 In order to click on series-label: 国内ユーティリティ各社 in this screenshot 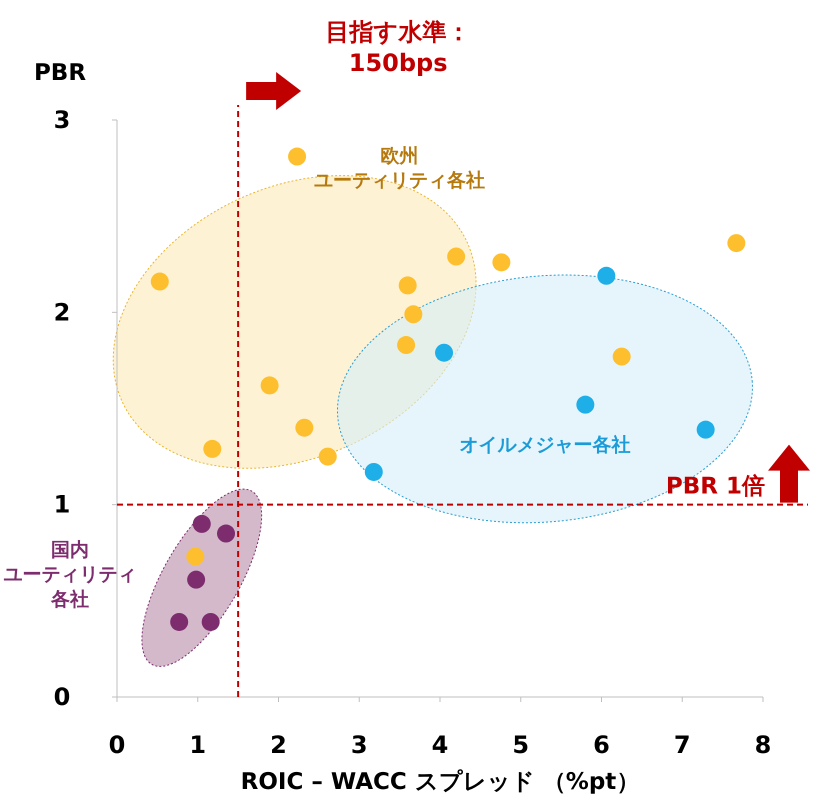, I will do `click(70, 574)`.